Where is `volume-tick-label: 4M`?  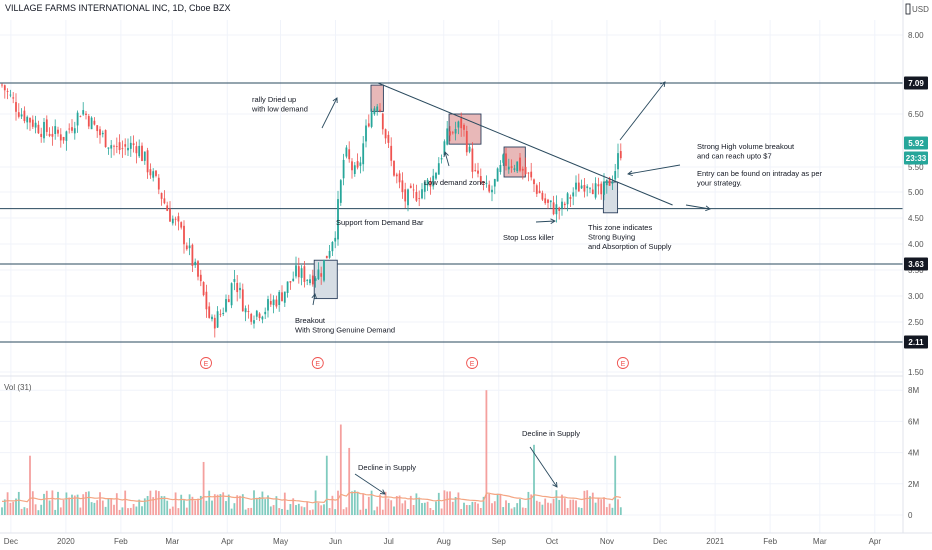
volume-tick-label: 4M is located at coordinates (913, 453).